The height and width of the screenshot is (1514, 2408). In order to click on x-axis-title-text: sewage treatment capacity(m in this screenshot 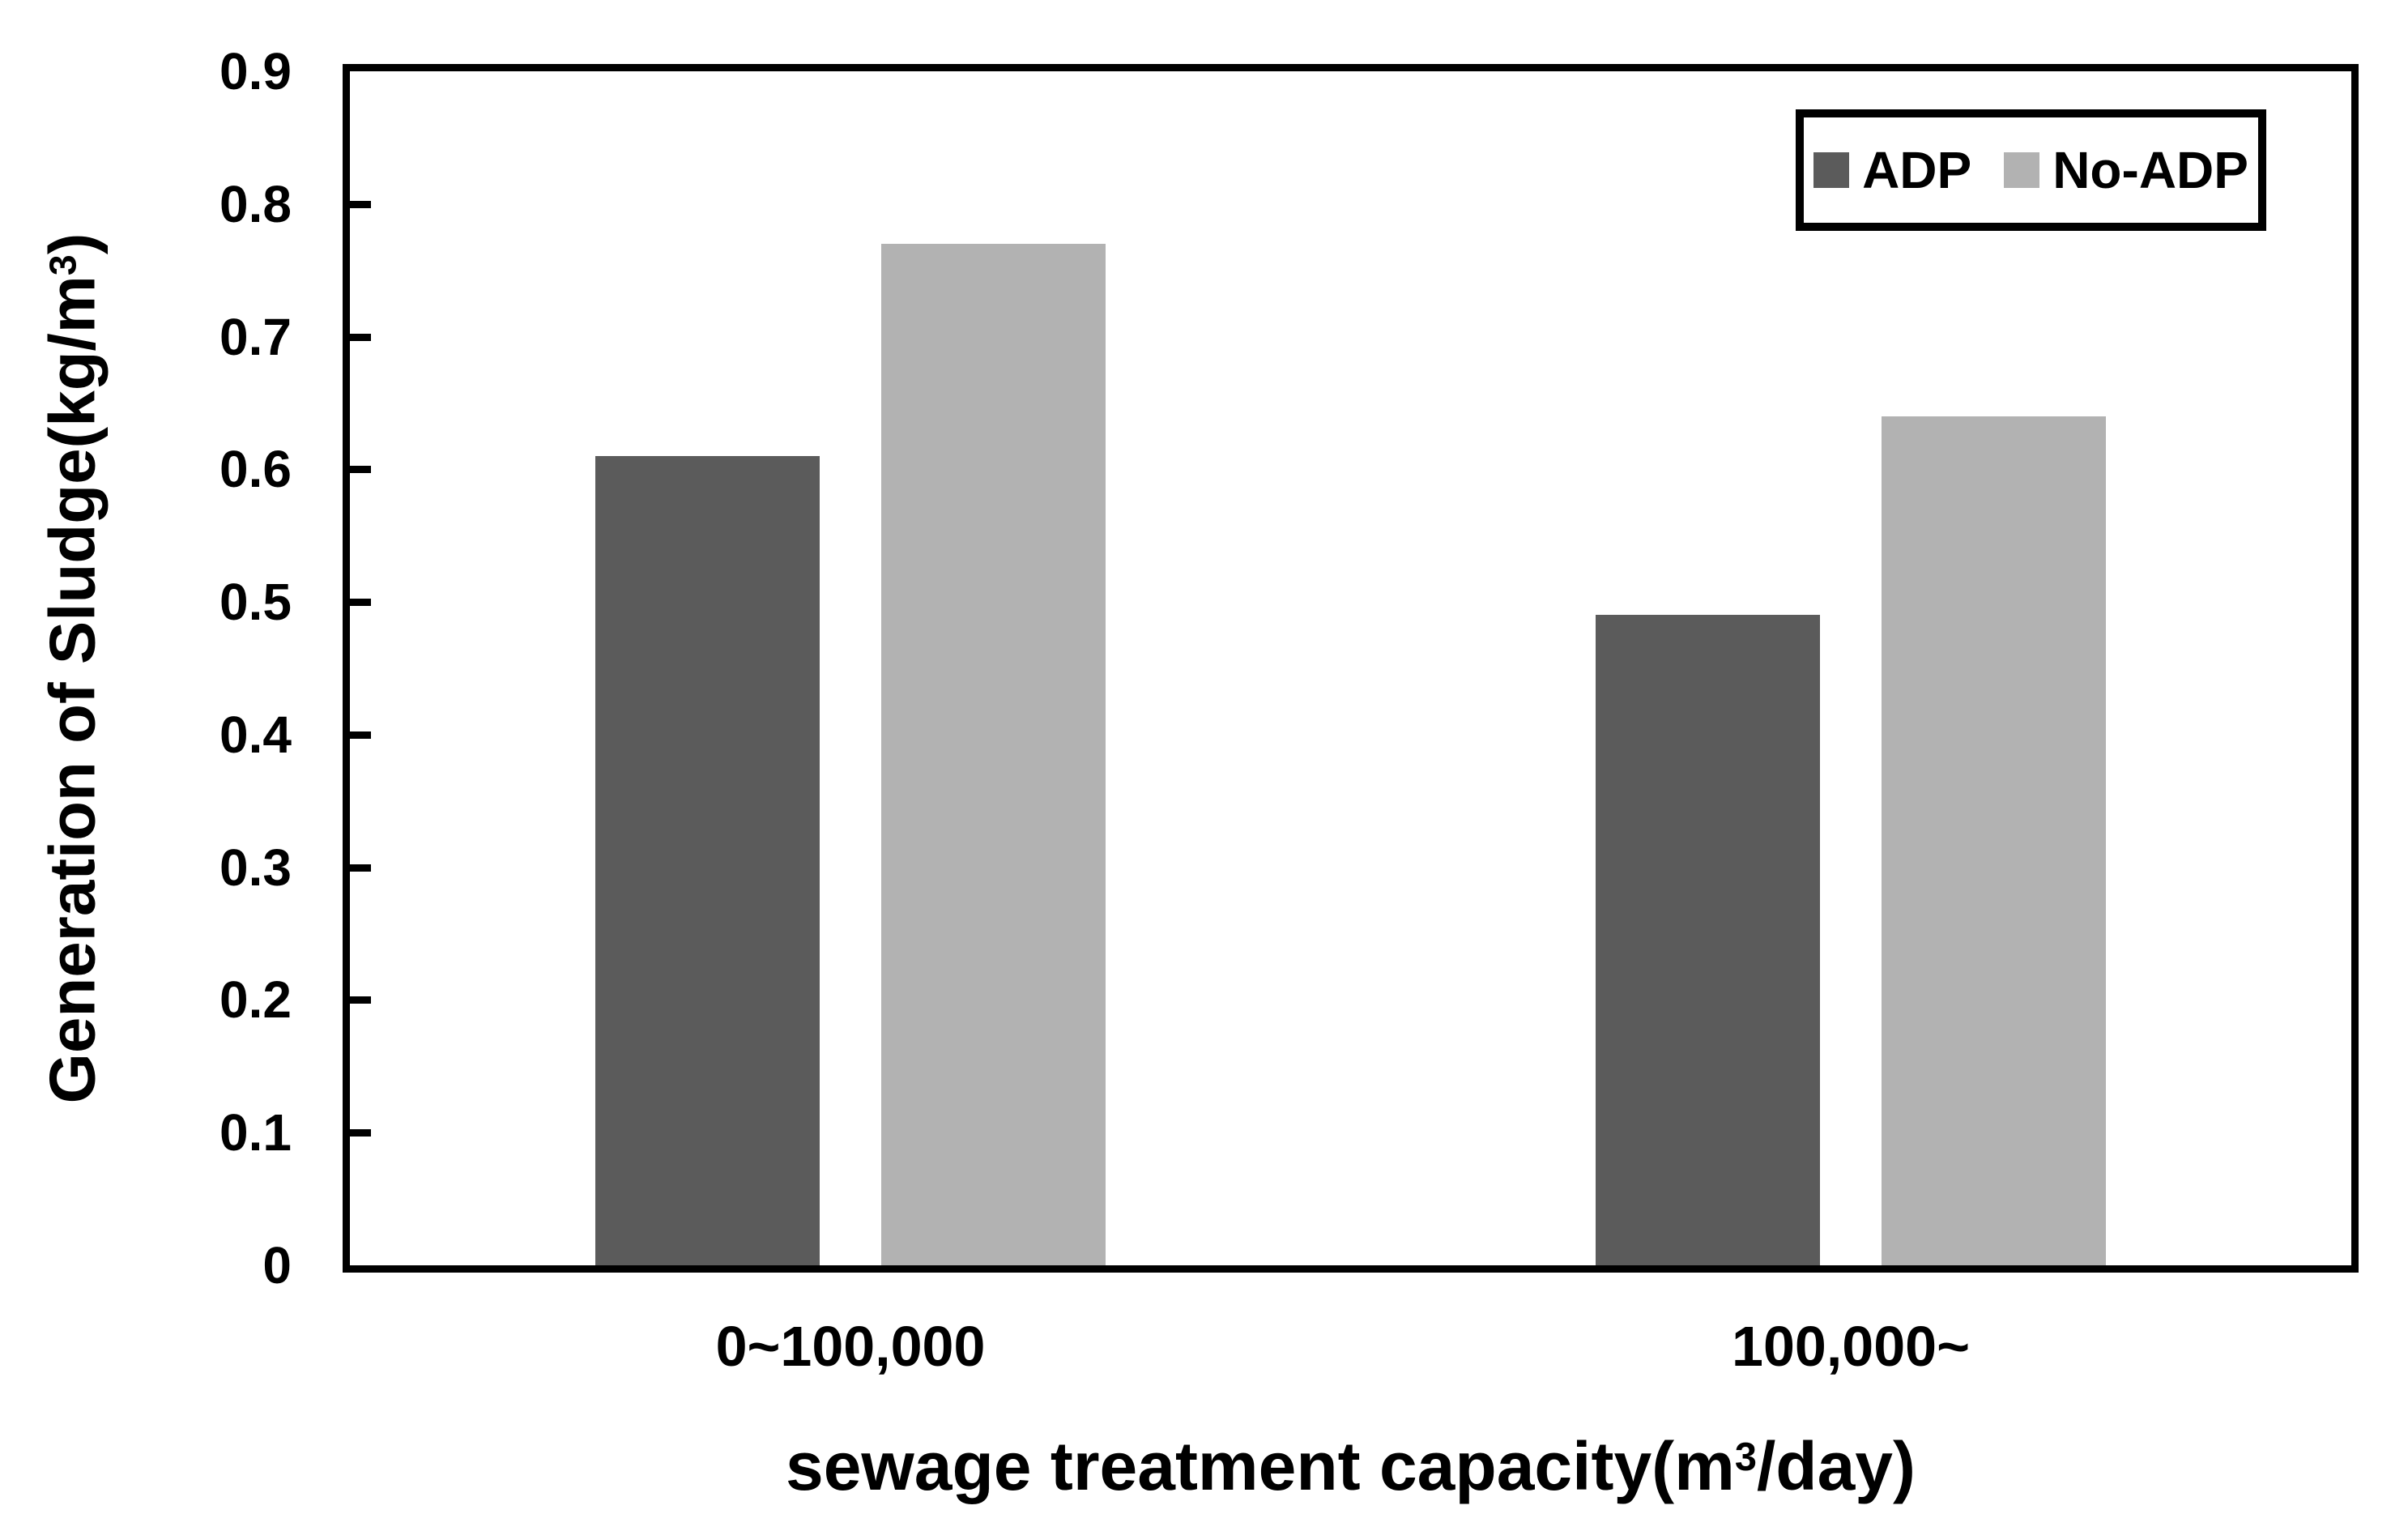, I will do `click(1260, 1466)`.